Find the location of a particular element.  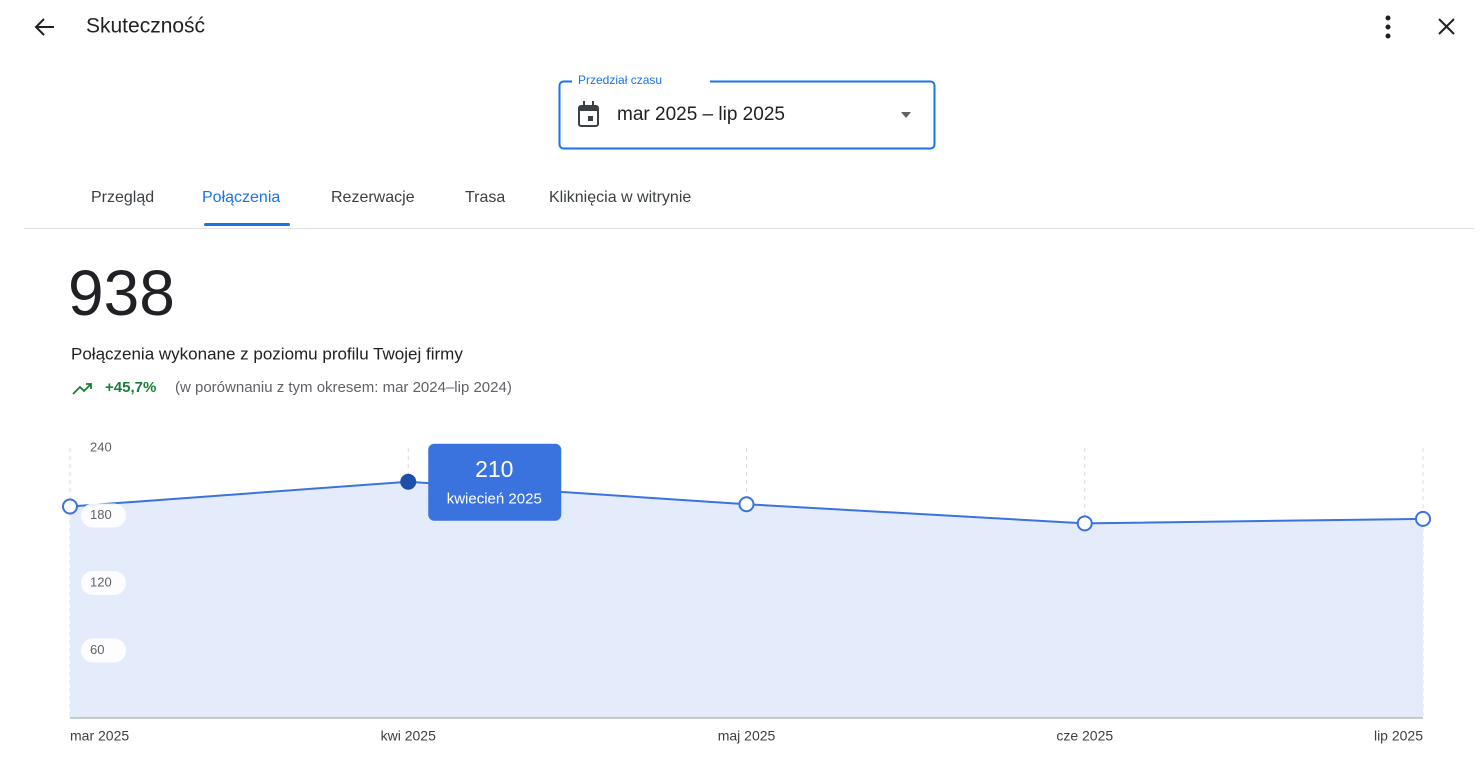

x-tick-label: mar 2025 is located at coordinates (99, 736).